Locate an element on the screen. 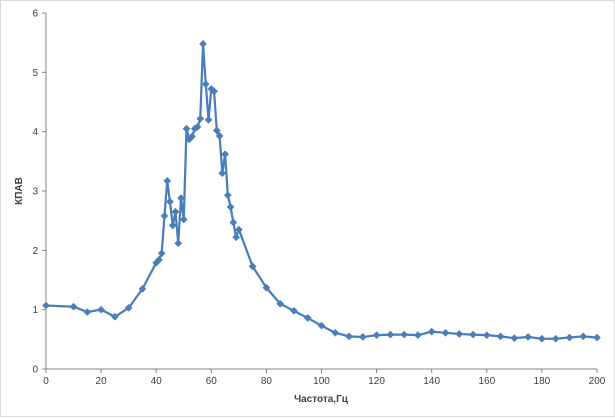  x-tick-label: 200 is located at coordinates (597, 381).